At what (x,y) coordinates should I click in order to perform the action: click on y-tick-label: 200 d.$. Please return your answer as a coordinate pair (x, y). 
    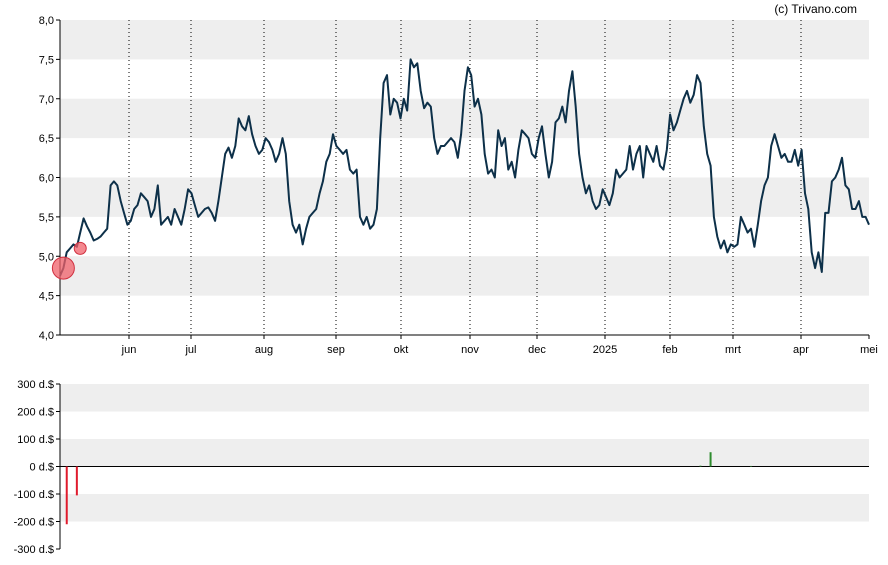
    Looking at the image, I should click on (35, 413).